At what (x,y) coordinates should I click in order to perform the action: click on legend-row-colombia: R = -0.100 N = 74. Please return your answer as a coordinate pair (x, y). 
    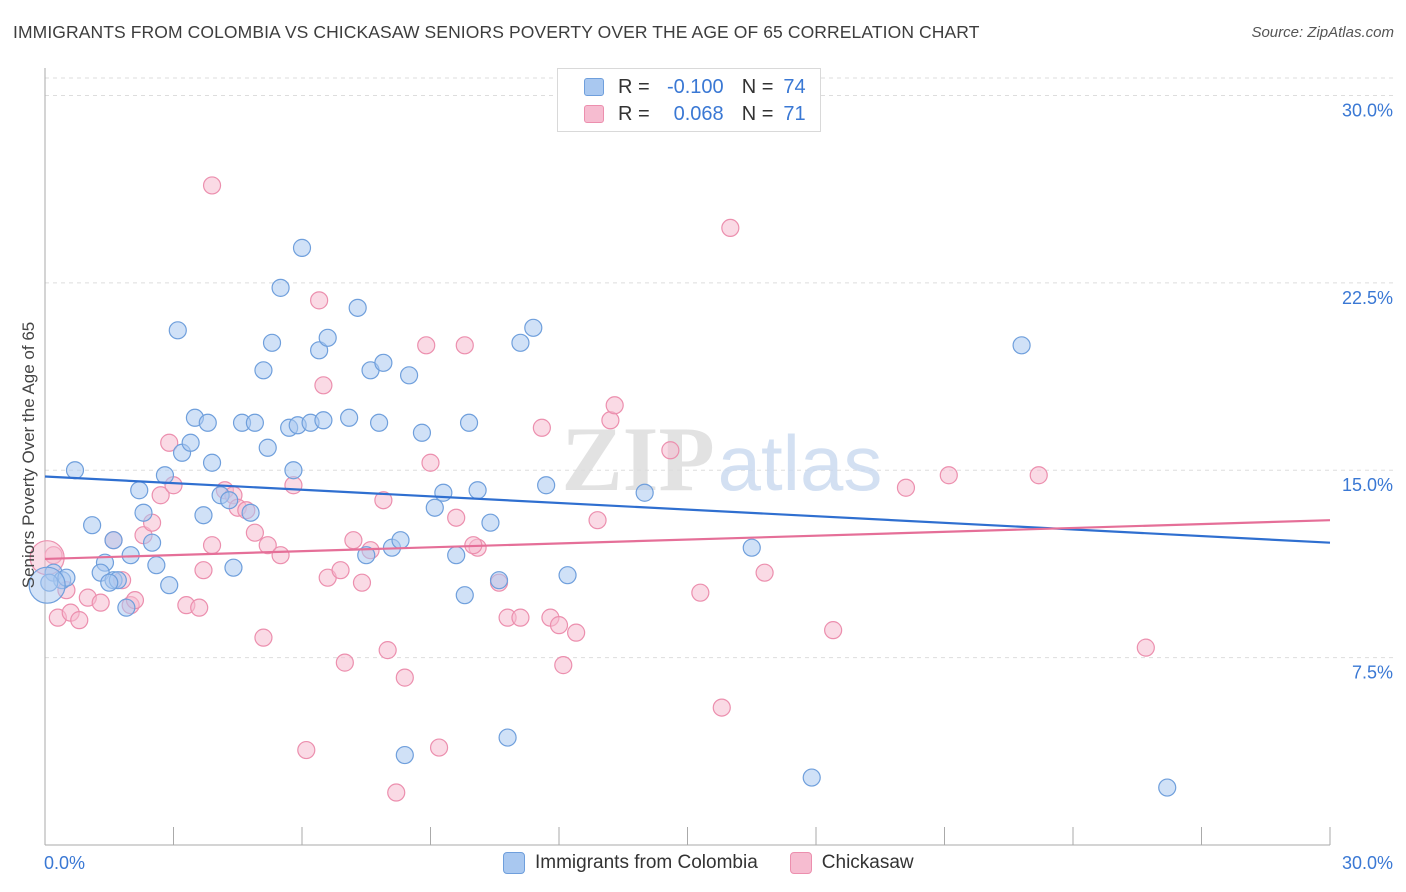
    Looking at the image, I should click on (695, 87).